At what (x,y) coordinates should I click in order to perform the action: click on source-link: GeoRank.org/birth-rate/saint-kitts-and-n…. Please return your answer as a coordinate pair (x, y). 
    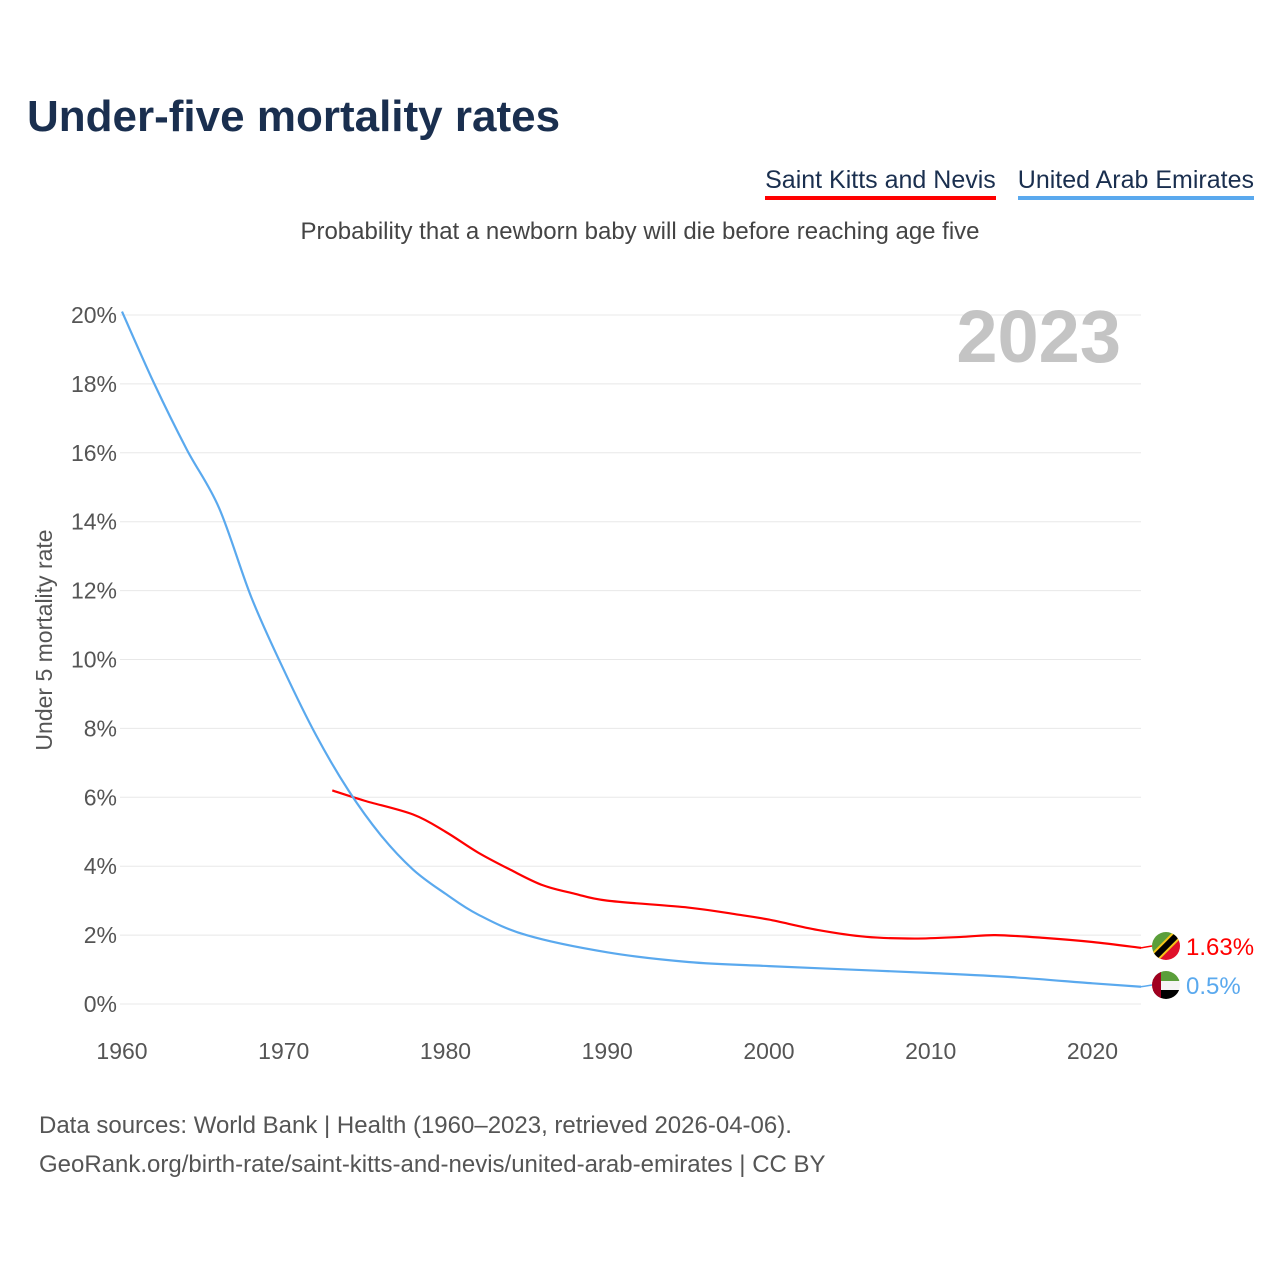
    Looking at the image, I should click on (432, 1164).